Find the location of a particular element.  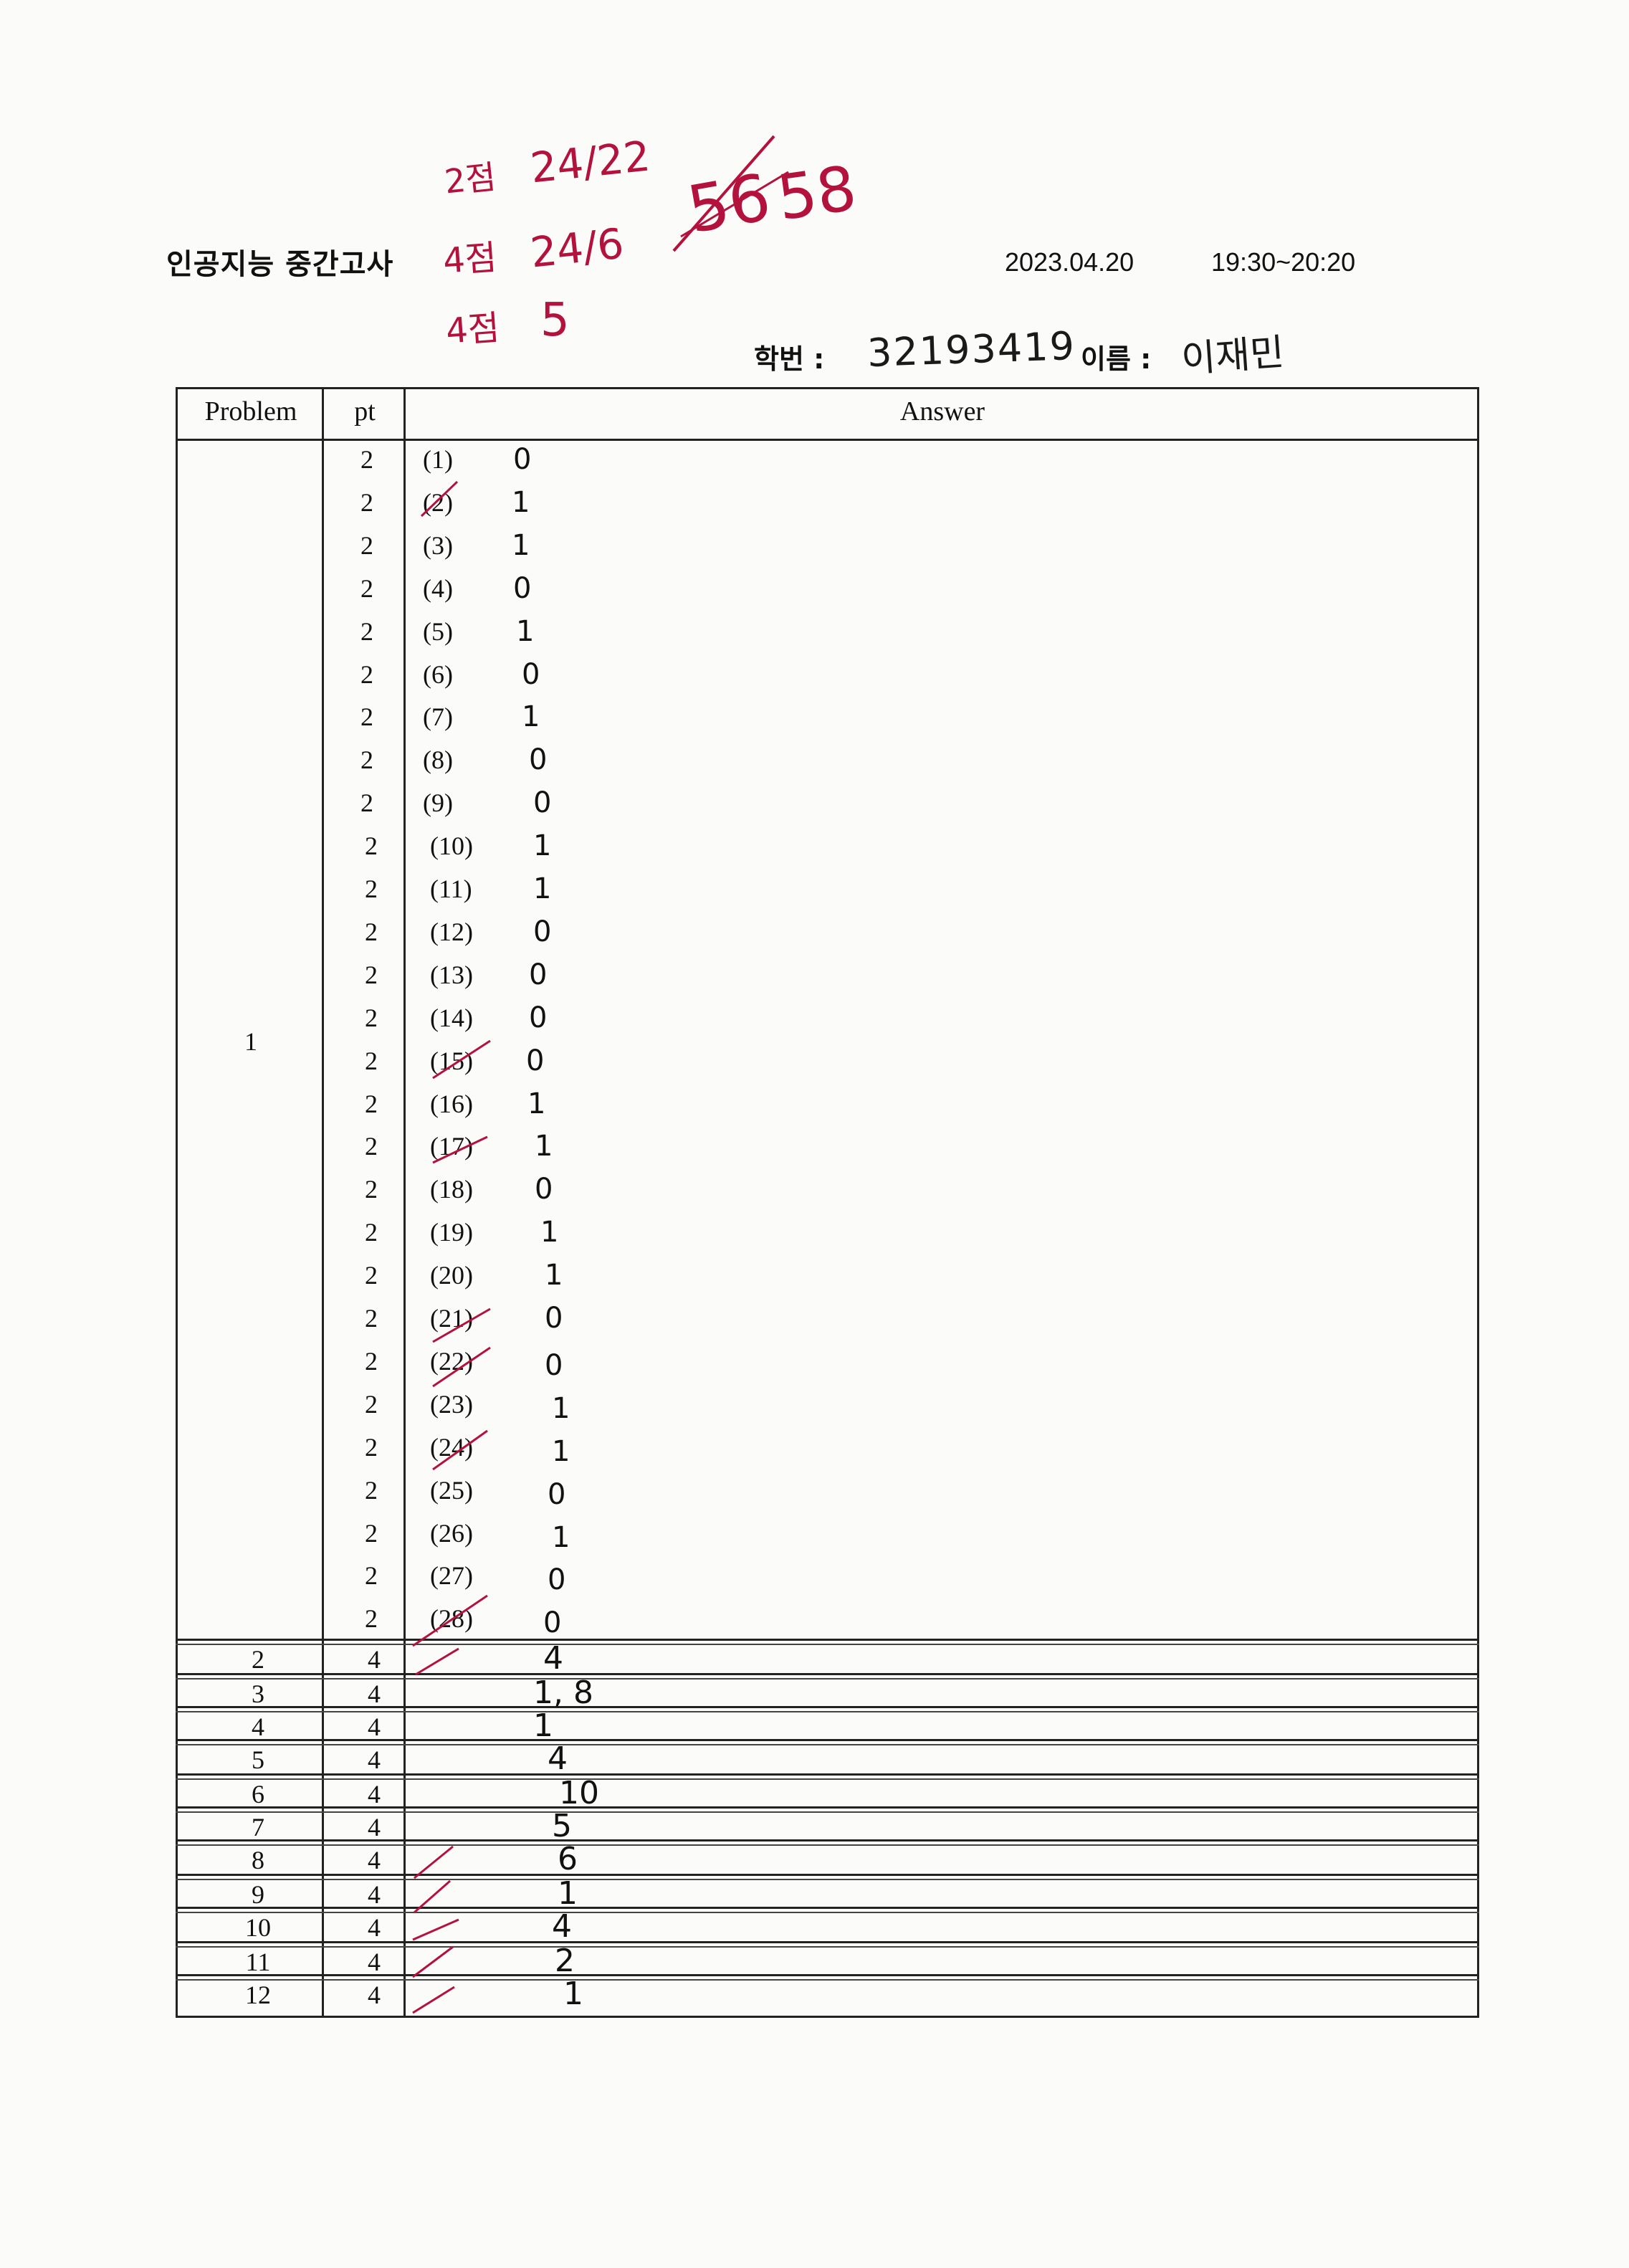

problem-number: 2 is located at coordinates (258, 1659).